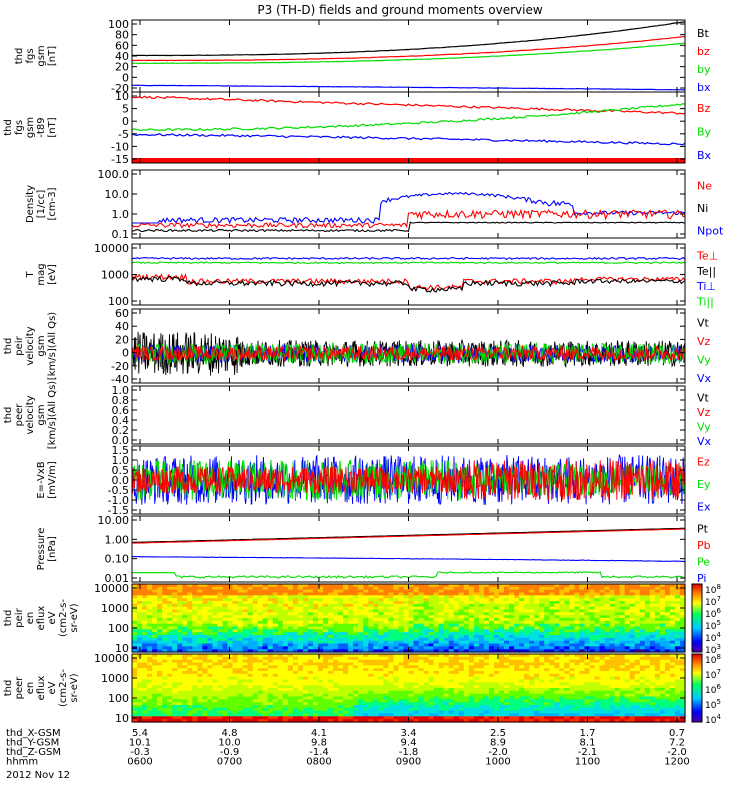  What do you see at coordinates (117, 539) in the screenshot?
I see `y-tick-label: 1.00` at bounding box center [117, 539].